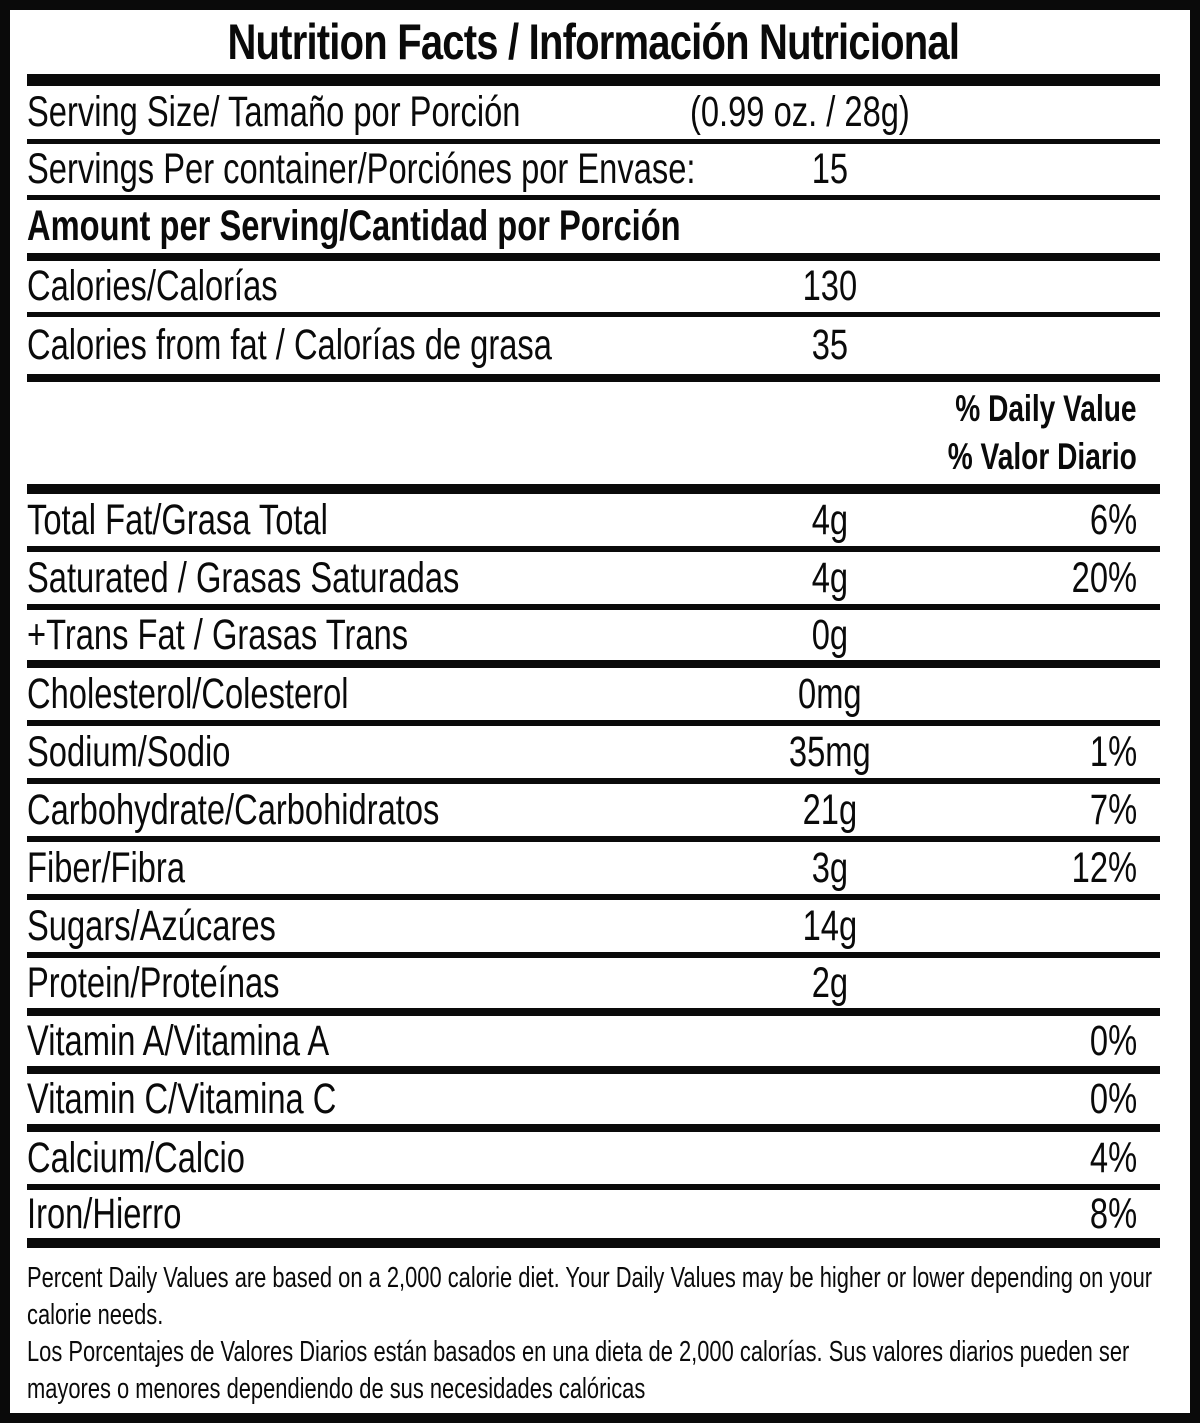  What do you see at coordinates (151, 925) in the screenshot?
I see `nutrient-name: Sugars/Azúcares` at bounding box center [151, 925].